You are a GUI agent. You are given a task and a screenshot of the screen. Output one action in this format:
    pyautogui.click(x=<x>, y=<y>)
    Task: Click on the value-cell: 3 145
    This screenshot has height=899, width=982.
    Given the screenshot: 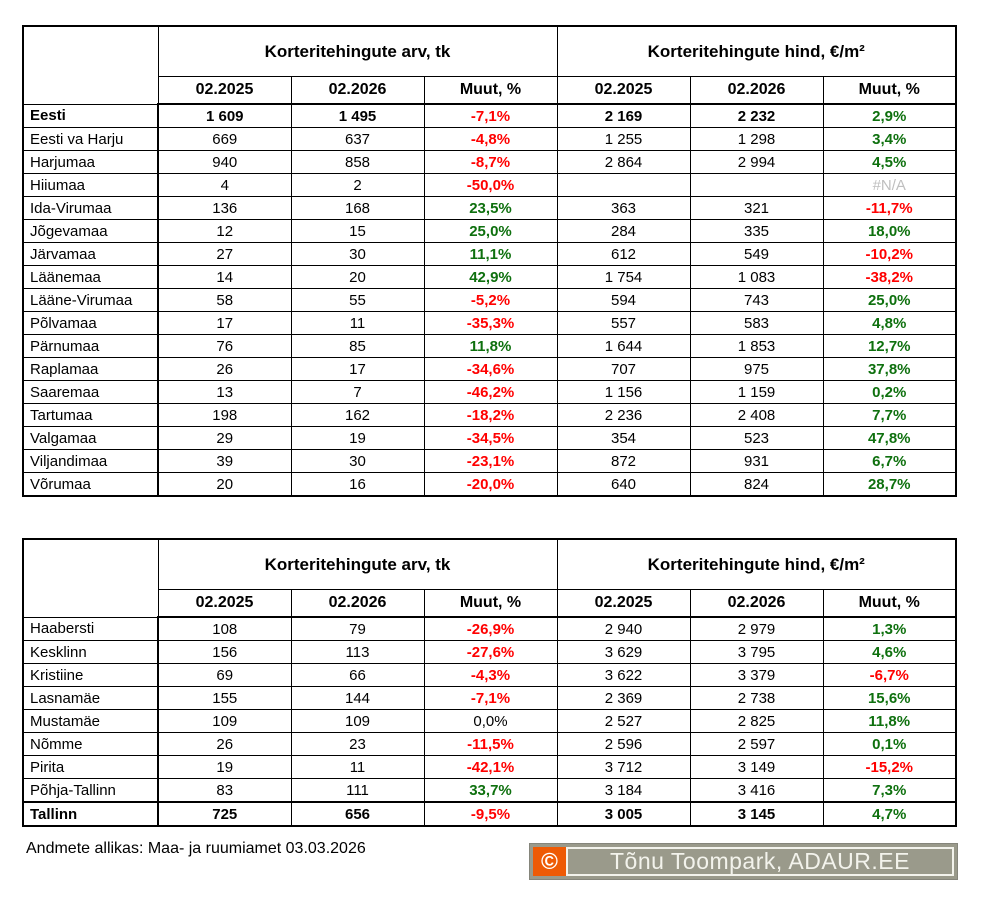 What is the action you would take?
    pyautogui.click(x=756, y=814)
    